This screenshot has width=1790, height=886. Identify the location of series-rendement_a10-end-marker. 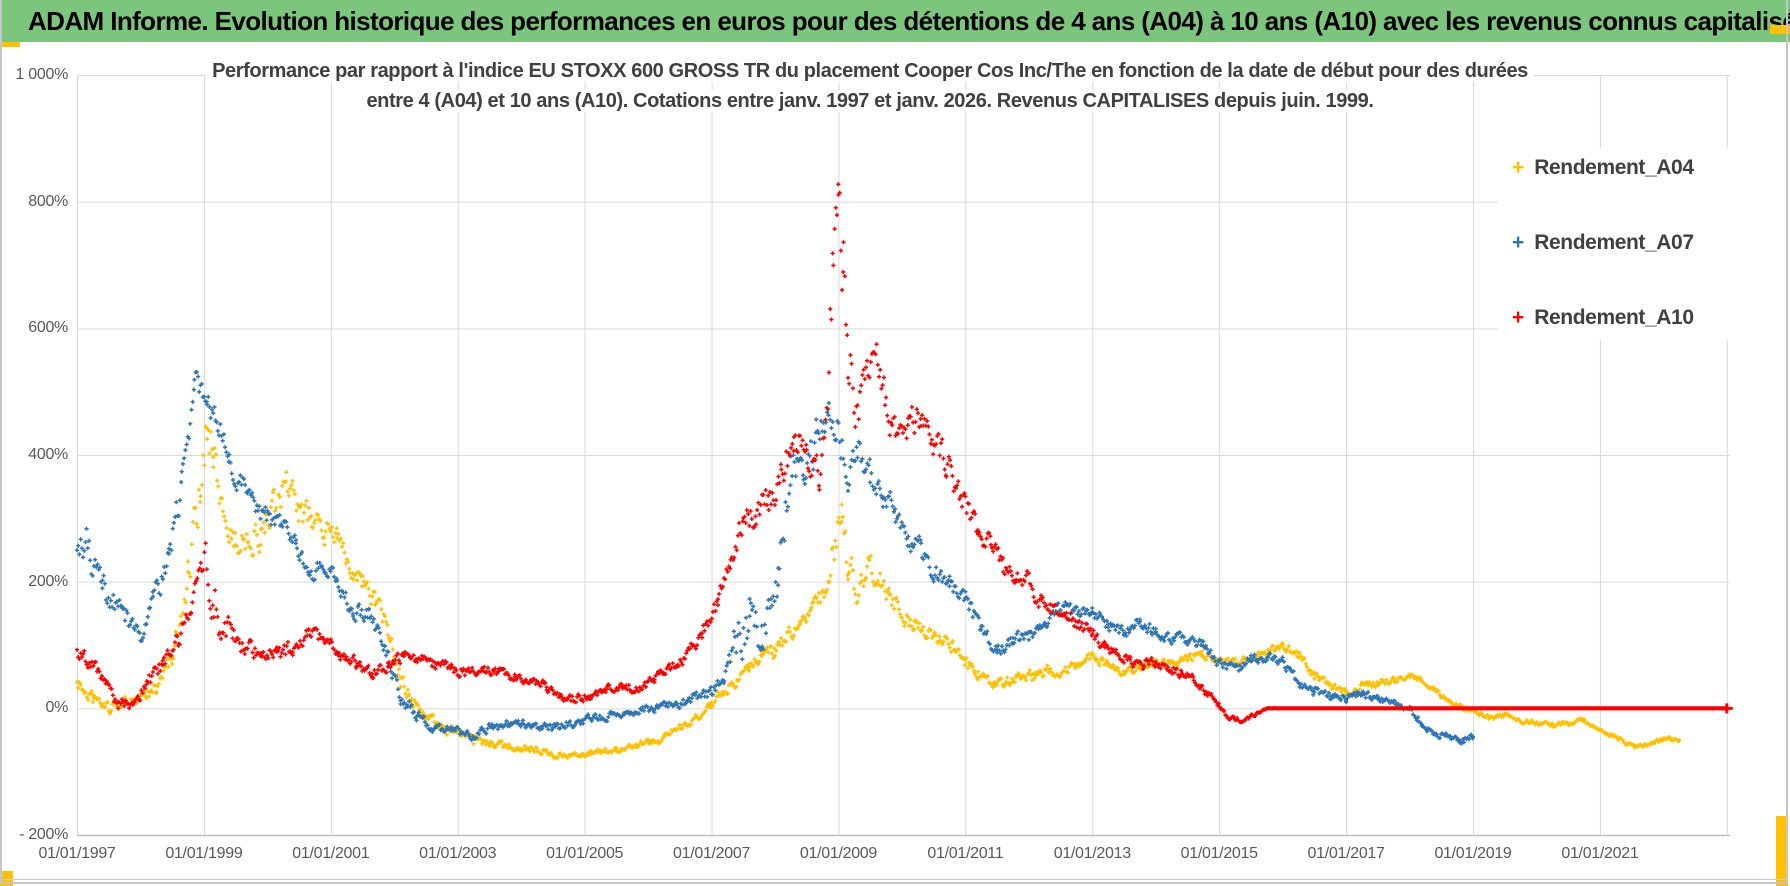
(1726, 708).